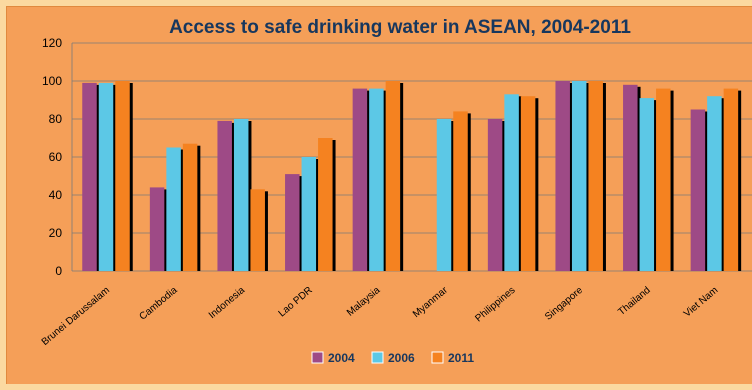 This screenshot has width=752, height=390. I want to click on x-tick-label: Viet Nam, so click(701, 302).